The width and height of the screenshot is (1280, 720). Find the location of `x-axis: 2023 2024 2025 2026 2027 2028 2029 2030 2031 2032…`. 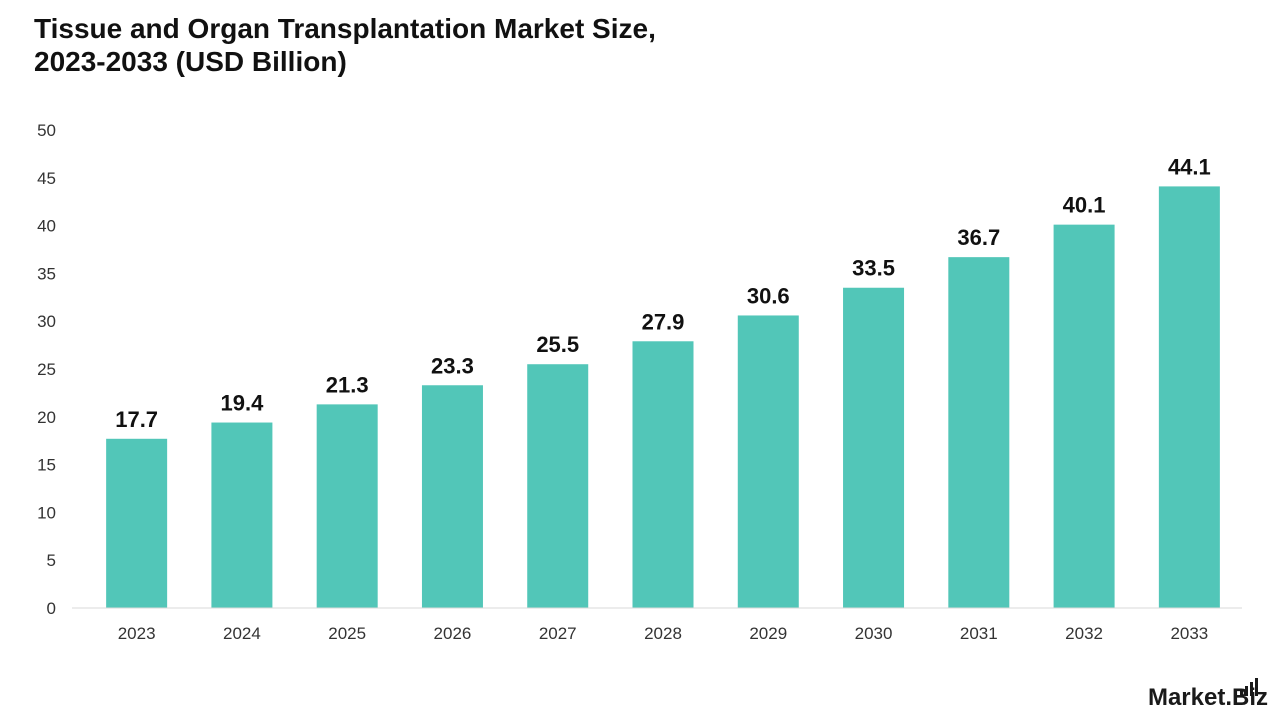

x-axis: 2023 2024 2025 2026 2027 2028 2029 2030 2031 2032… is located at coordinates (657, 625).